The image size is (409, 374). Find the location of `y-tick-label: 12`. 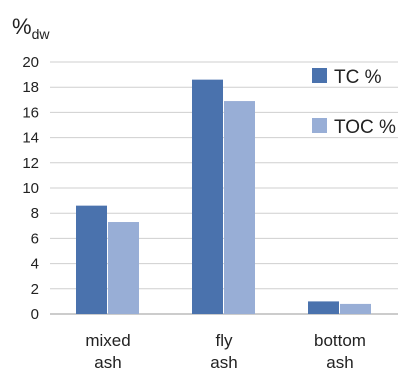

y-tick-label: 12 is located at coordinates (30, 163).